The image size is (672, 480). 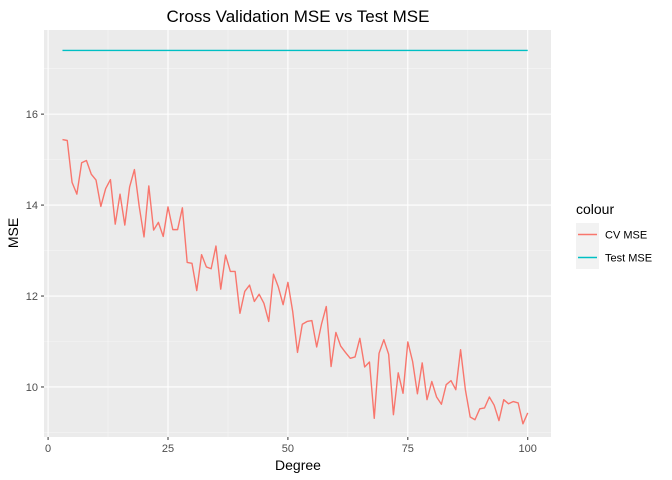 I want to click on x-axis: 0 25 50 75 100, so click(x=291, y=446).